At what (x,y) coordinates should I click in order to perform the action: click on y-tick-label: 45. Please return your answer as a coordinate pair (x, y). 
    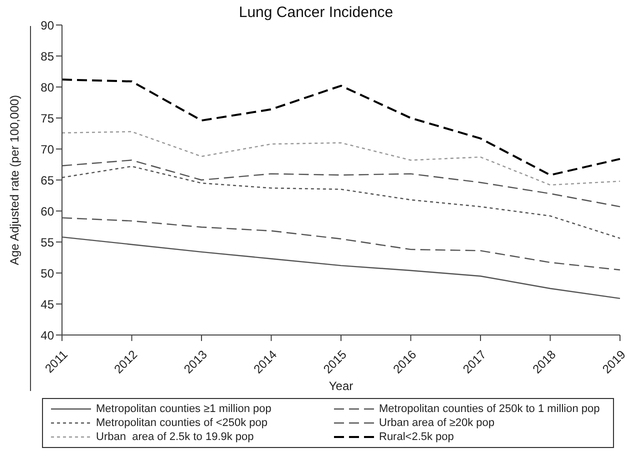
    Looking at the image, I should click on (47, 304).